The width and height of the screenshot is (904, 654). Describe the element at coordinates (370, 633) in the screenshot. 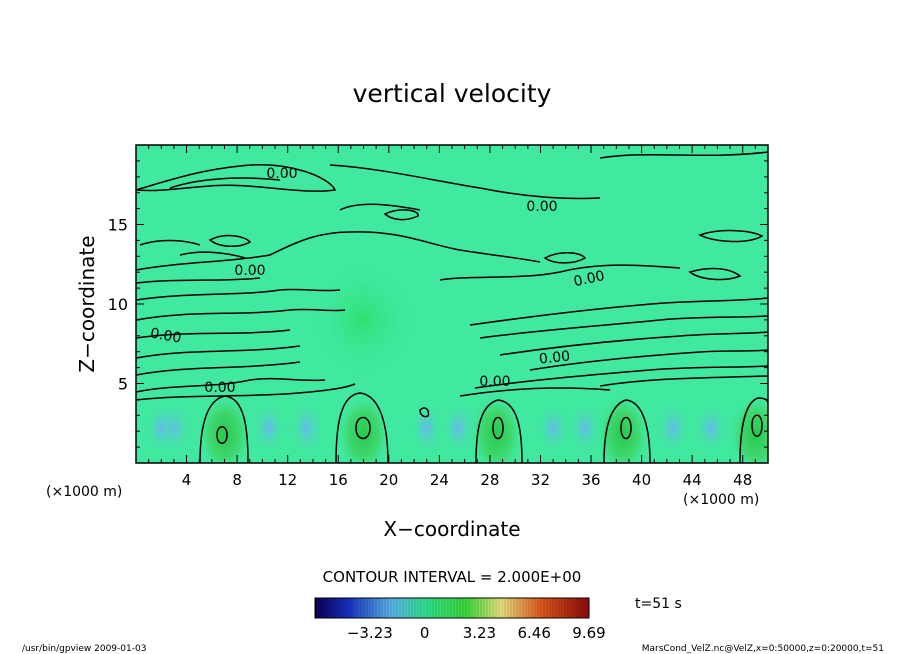

I see `colorbar-tick-label: −3.23` at that location.